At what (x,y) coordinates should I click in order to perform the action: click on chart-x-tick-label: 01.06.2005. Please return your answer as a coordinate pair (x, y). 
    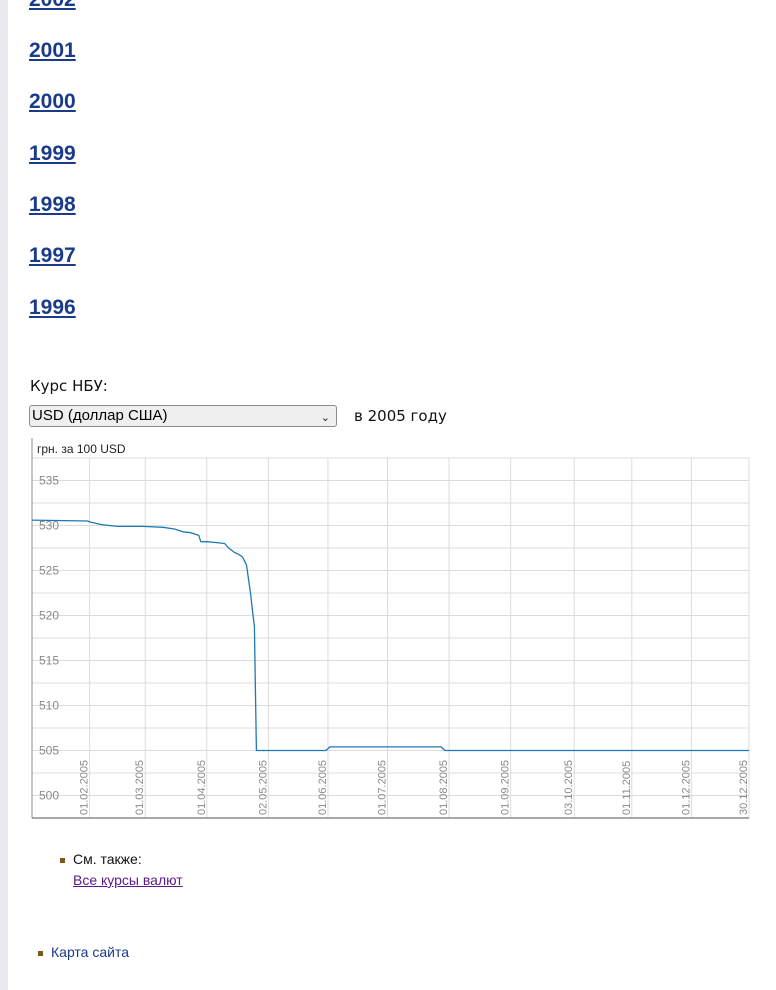
    Looking at the image, I should click on (323, 787).